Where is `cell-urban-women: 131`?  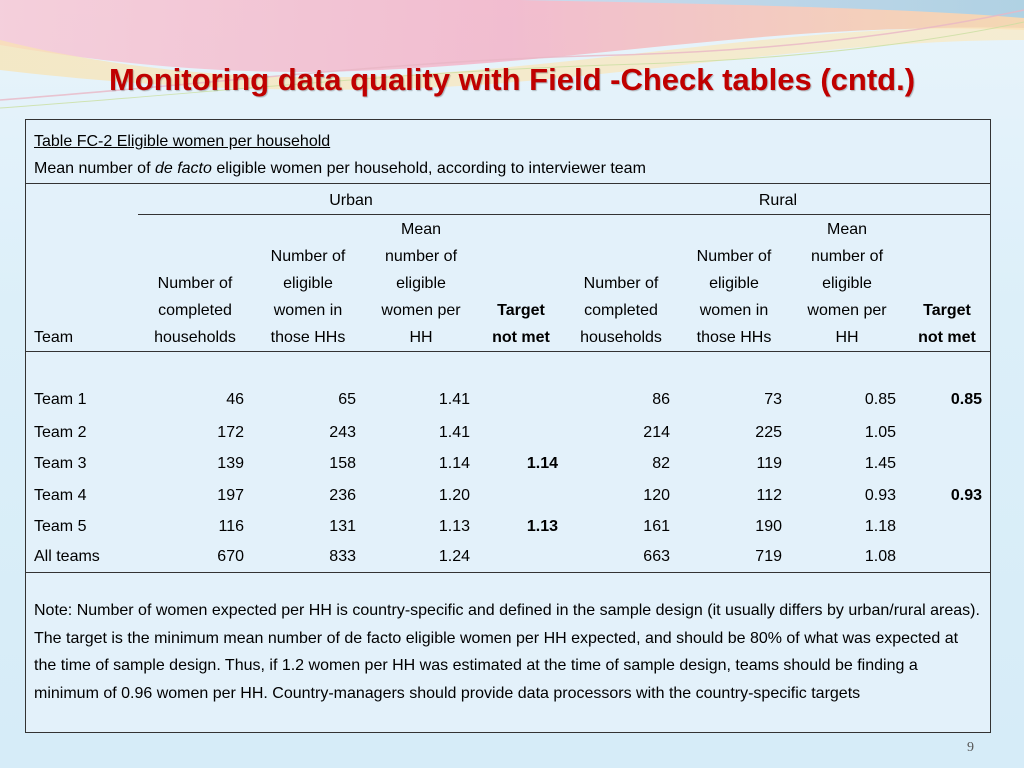 cell-urban-women: 131 is located at coordinates (342, 526).